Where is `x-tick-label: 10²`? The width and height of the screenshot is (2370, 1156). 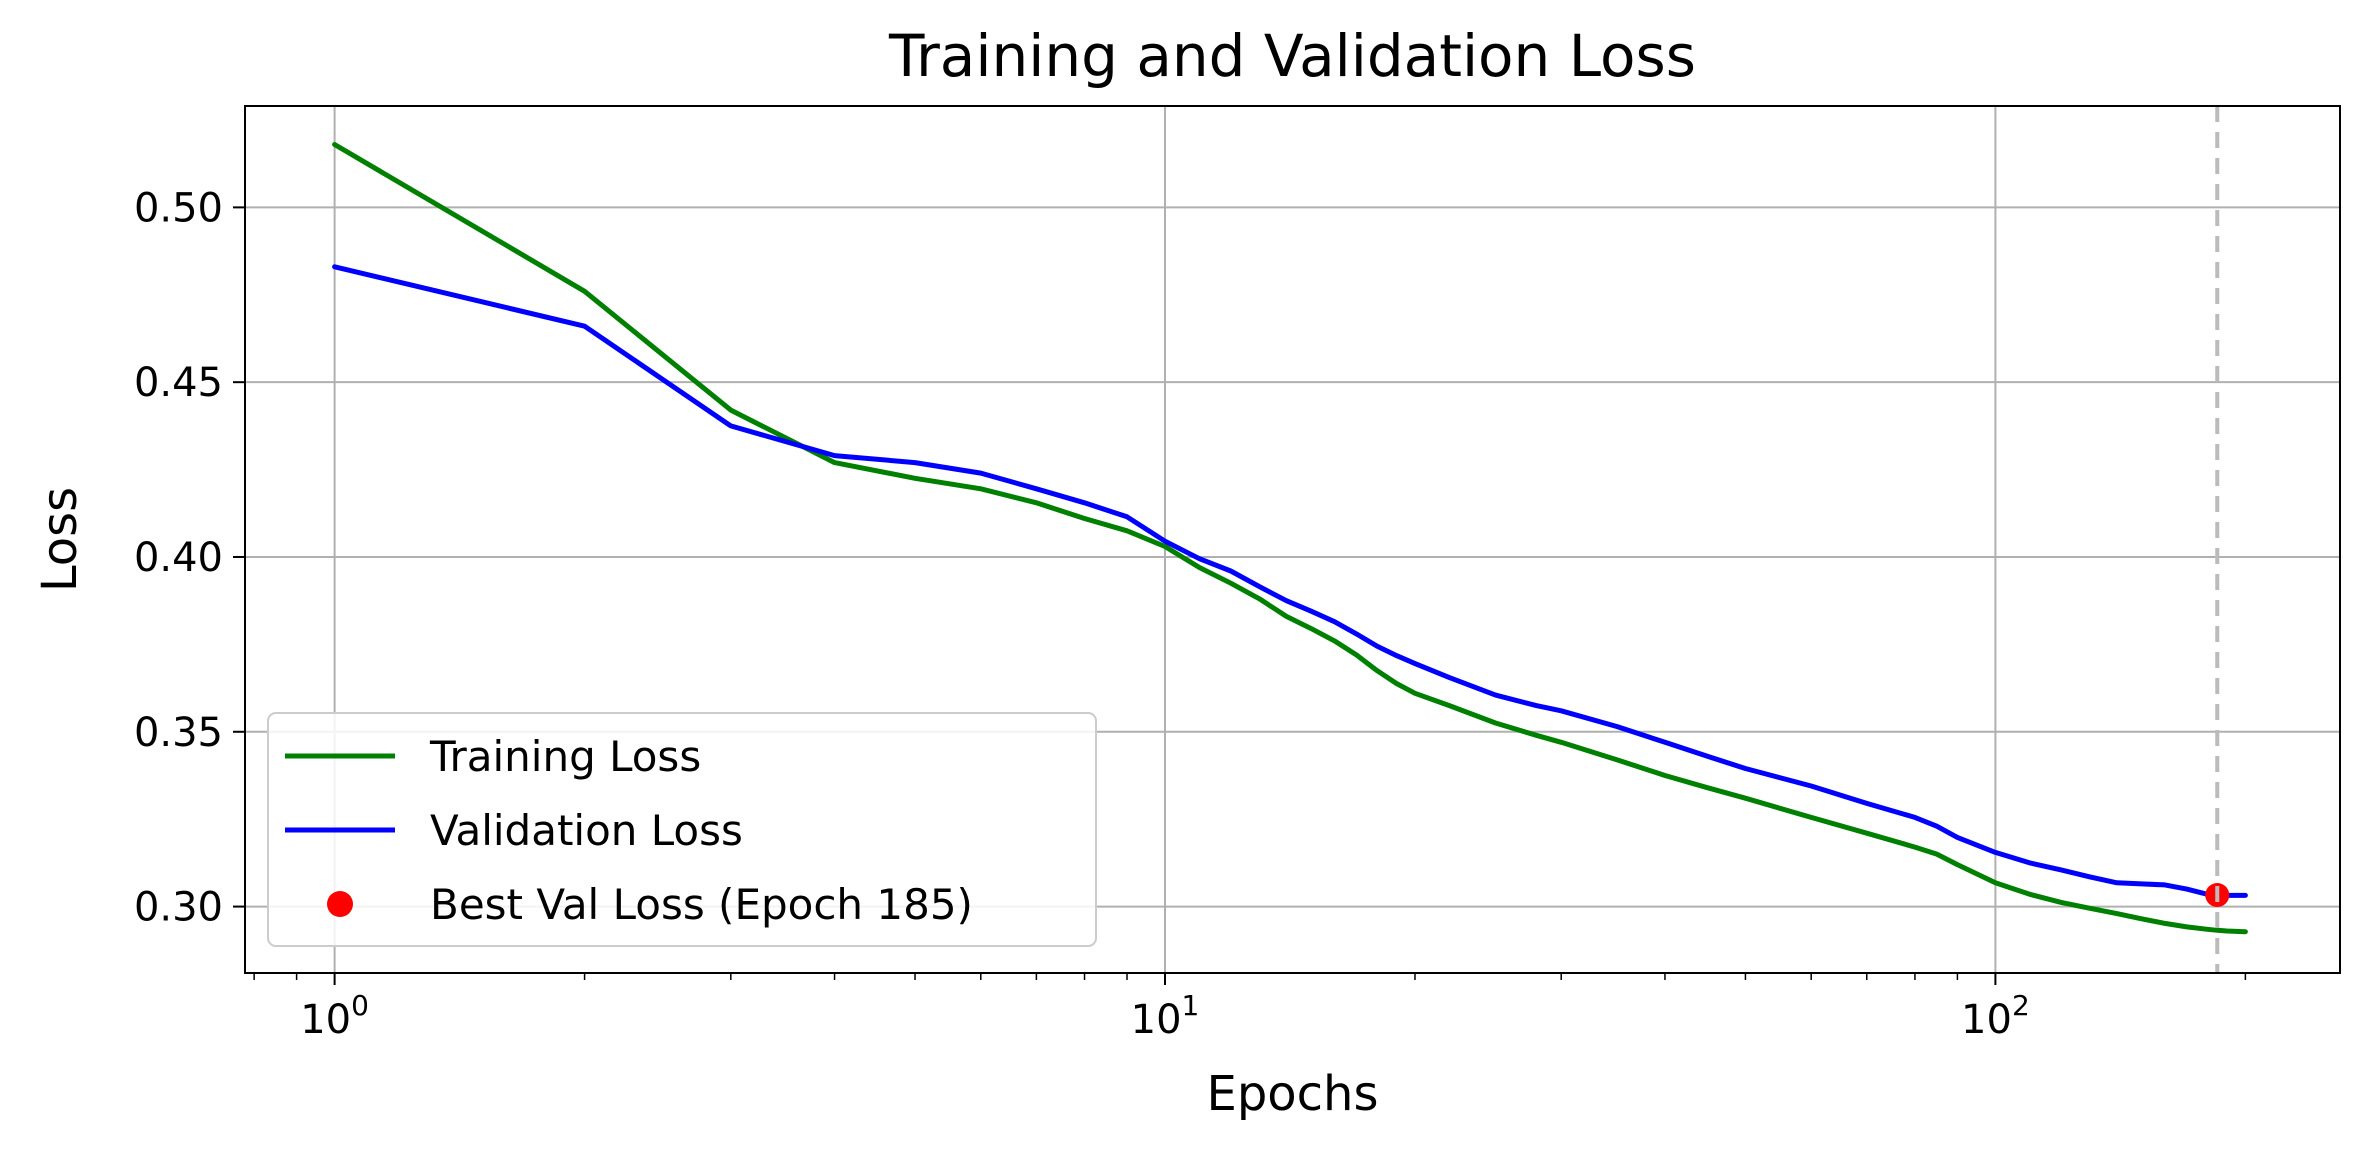 x-tick-label: 10² is located at coordinates (1995, 1016).